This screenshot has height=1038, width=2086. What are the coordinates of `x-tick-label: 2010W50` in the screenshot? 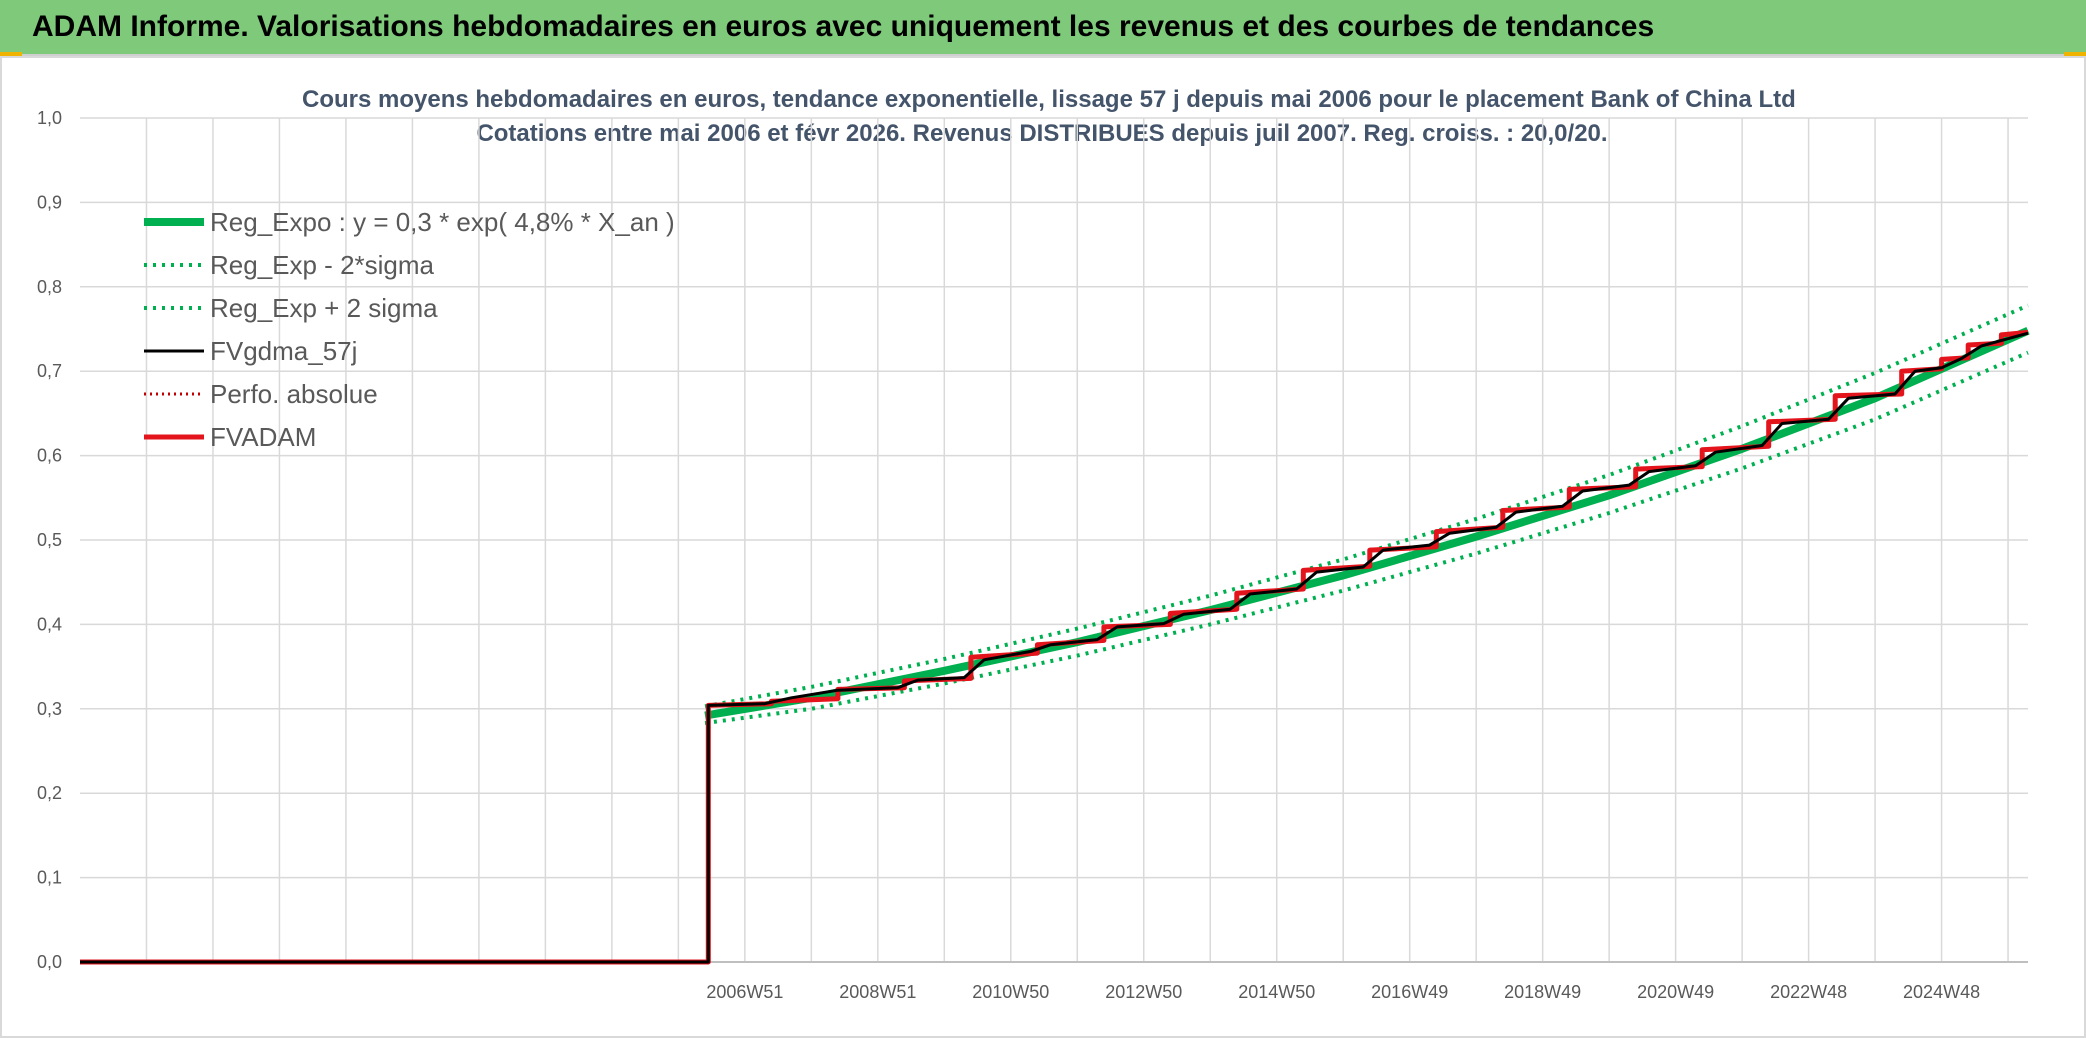 It's located at (1010, 992).